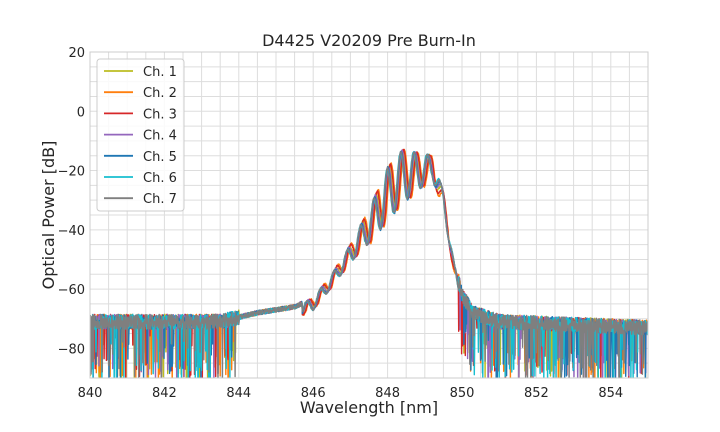 The height and width of the screenshot is (432, 720). What do you see at coordinates (160, 199) in the screenshot?
I see `legend-label: Ch. 7` at bounding box center [160, 199].